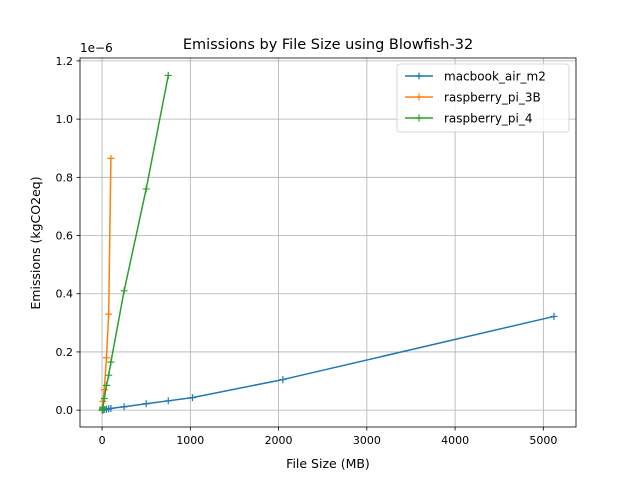 This screenshot has height=480, width=640. I want to click on chart-title: Emissions by File Size using Blowfish-32, so click(328, 45).